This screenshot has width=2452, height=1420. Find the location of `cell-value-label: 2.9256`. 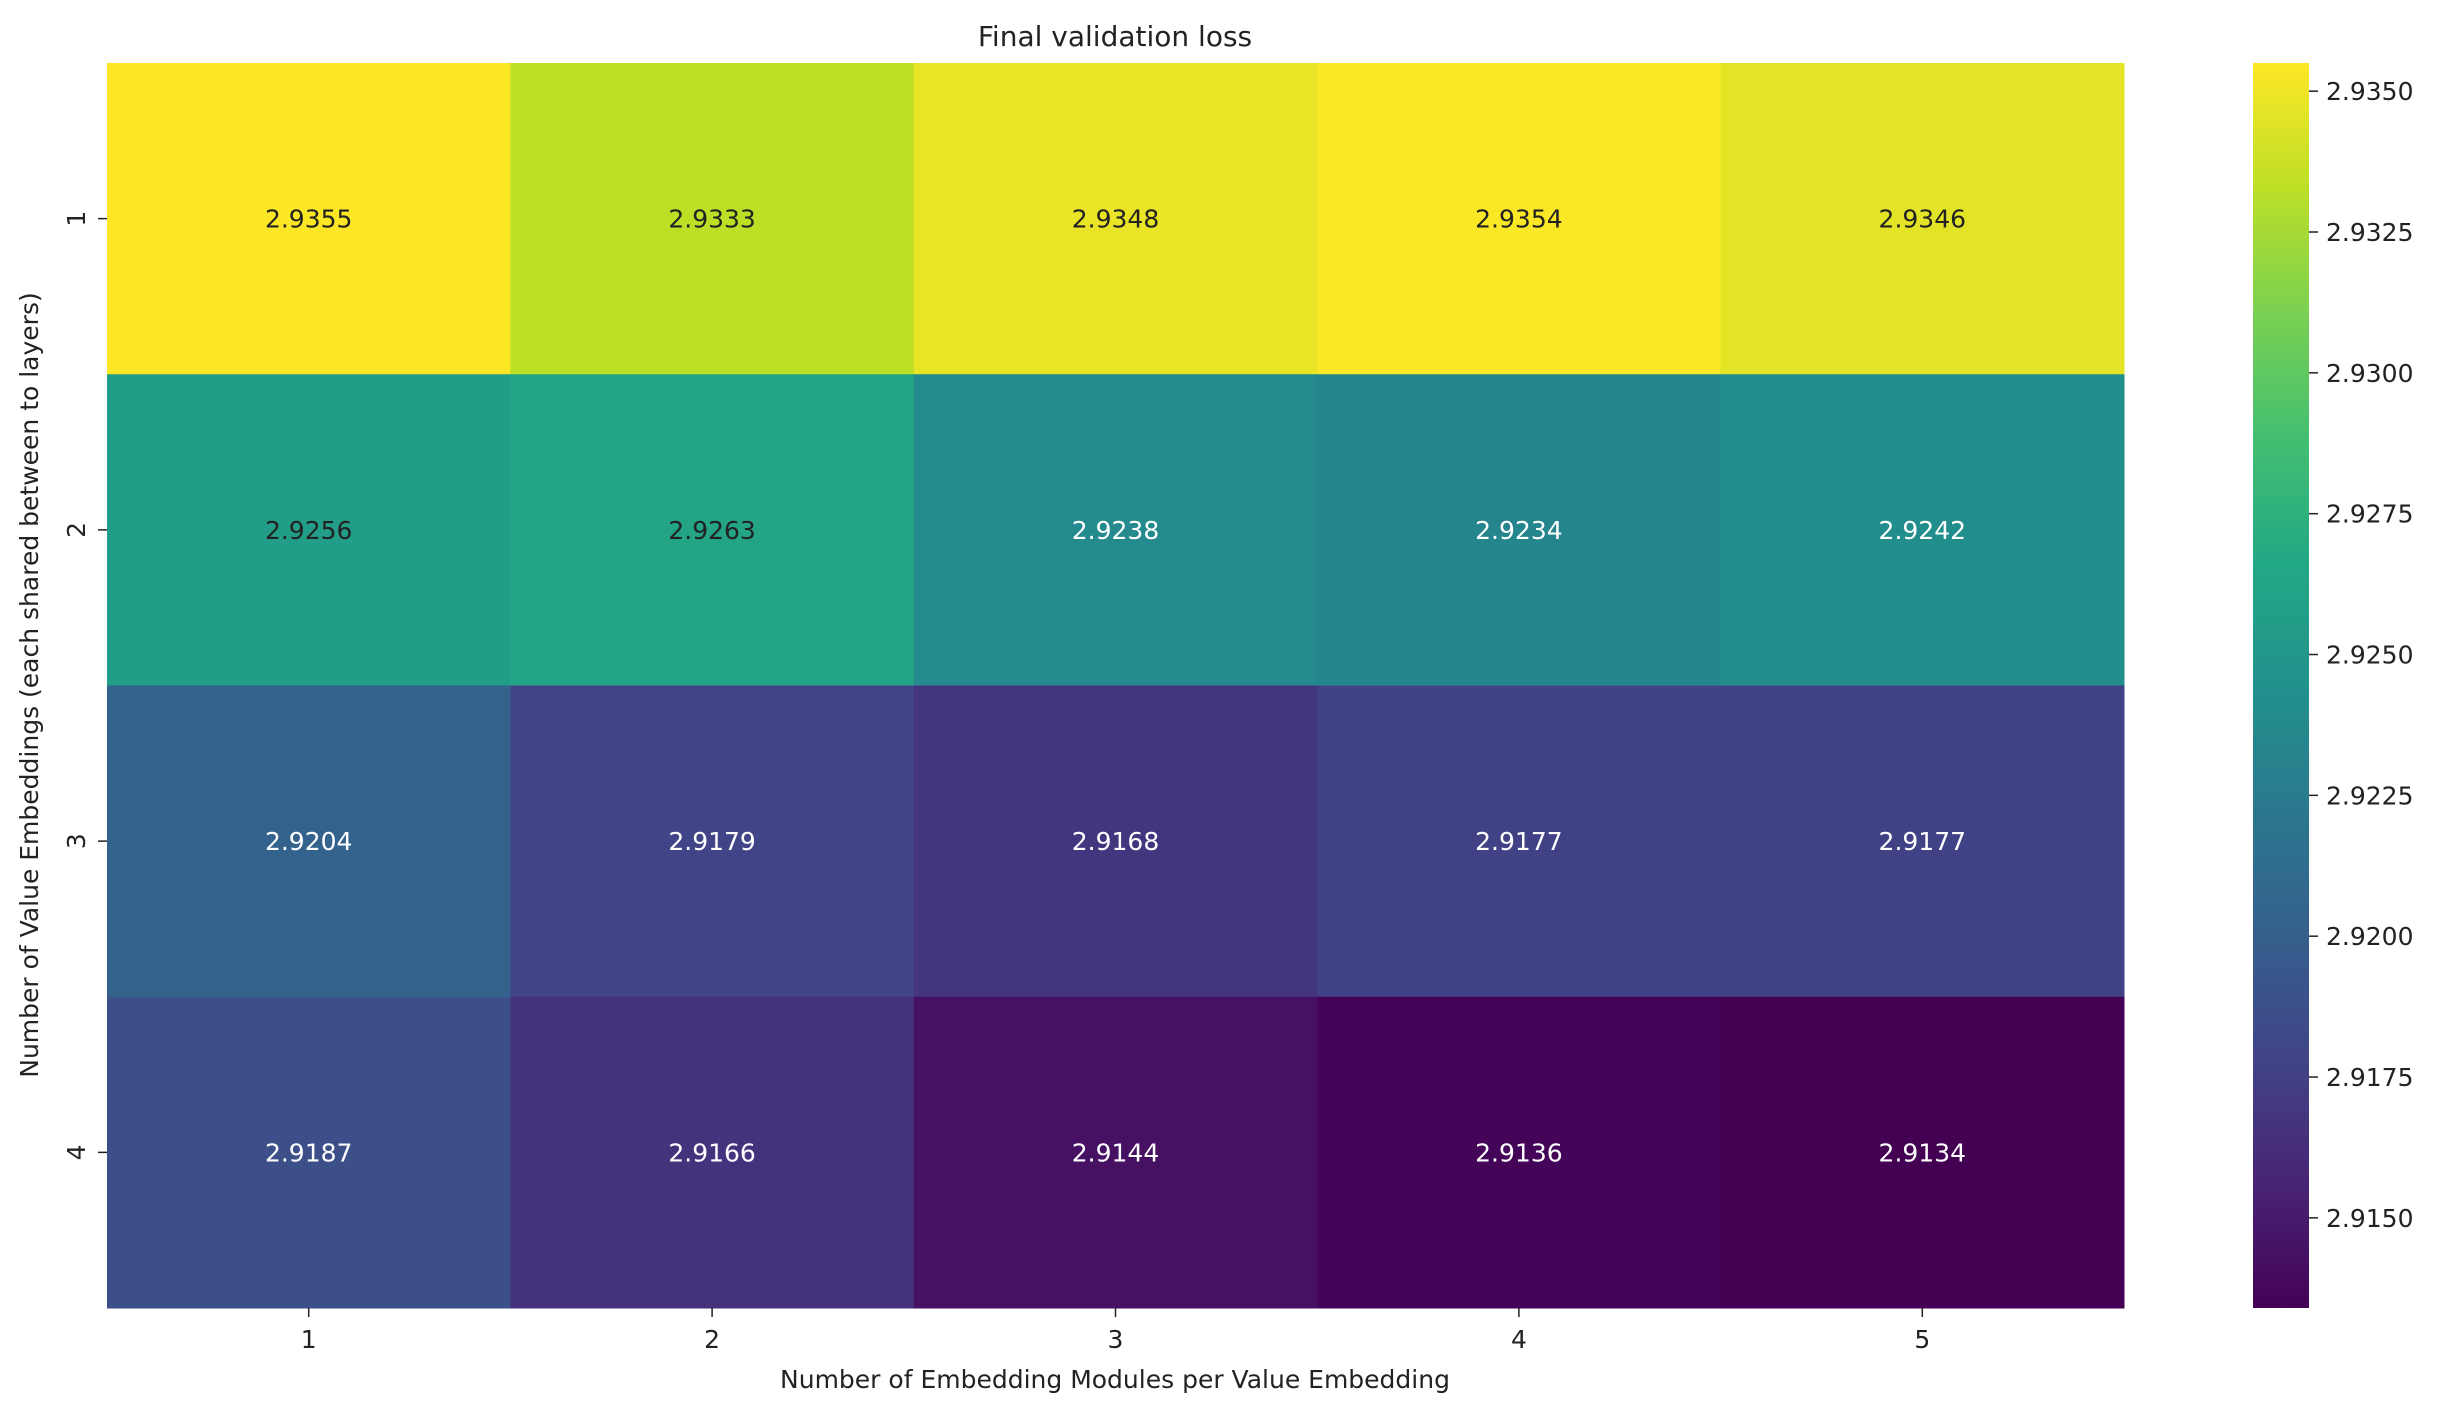

cell-value-label: 2.9256 is located at coordinates (308, 530).